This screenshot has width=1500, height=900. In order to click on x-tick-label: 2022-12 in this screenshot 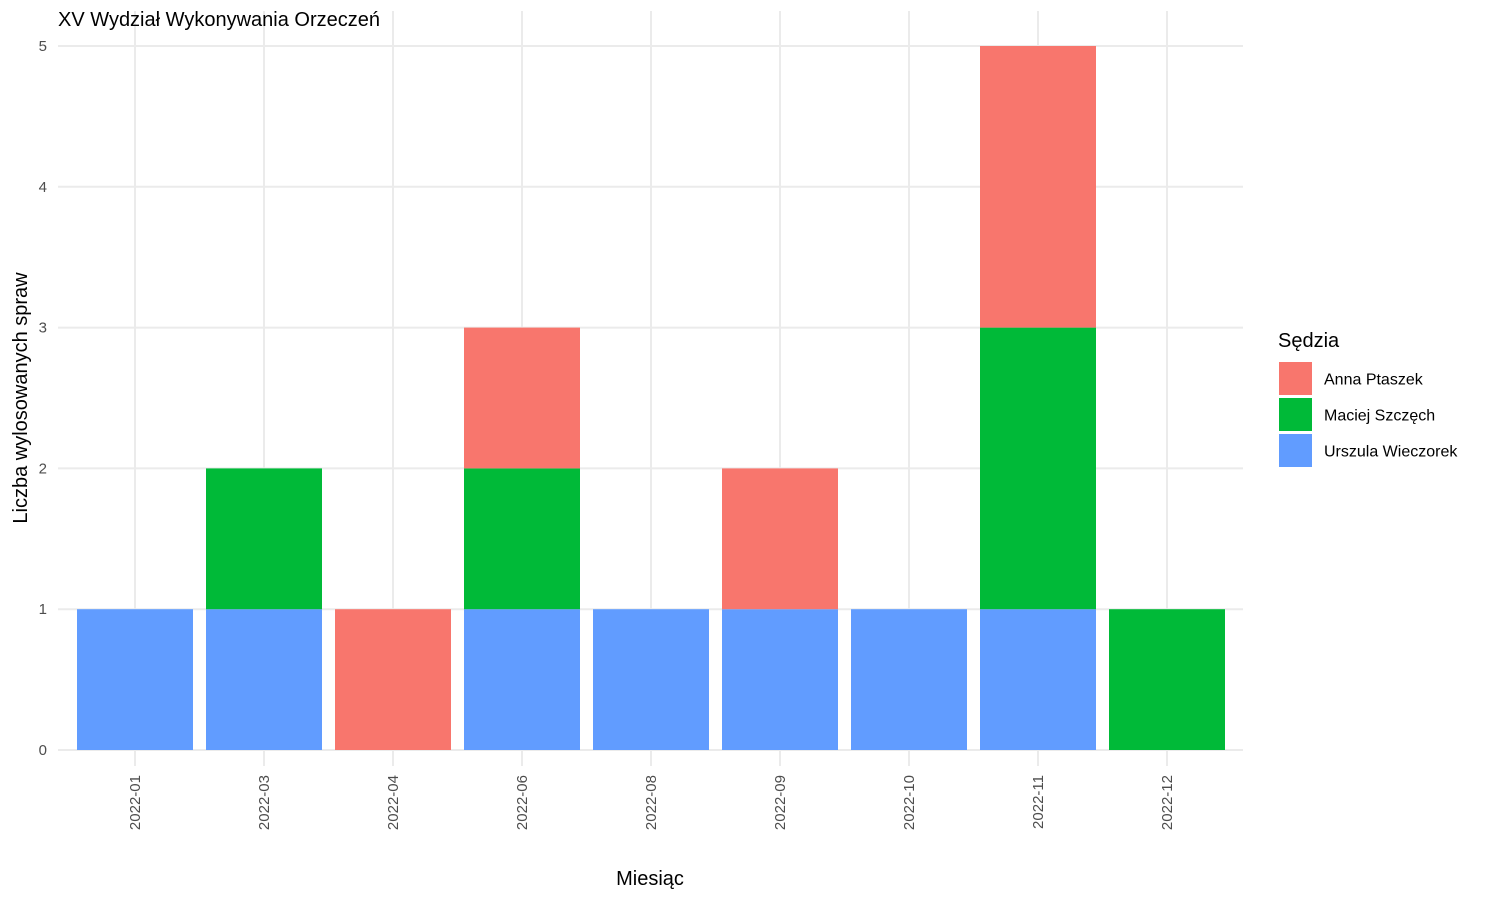, I will do `click(1167, 802)`.